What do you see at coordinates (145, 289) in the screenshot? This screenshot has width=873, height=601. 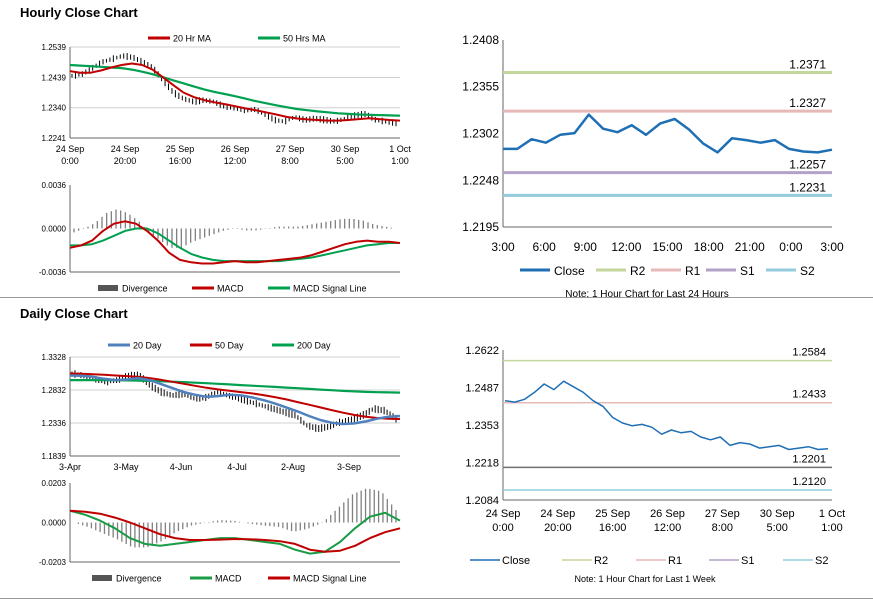 I see `hourly-divergence-legend-label: Divergence` at bounding box center [145, 289].